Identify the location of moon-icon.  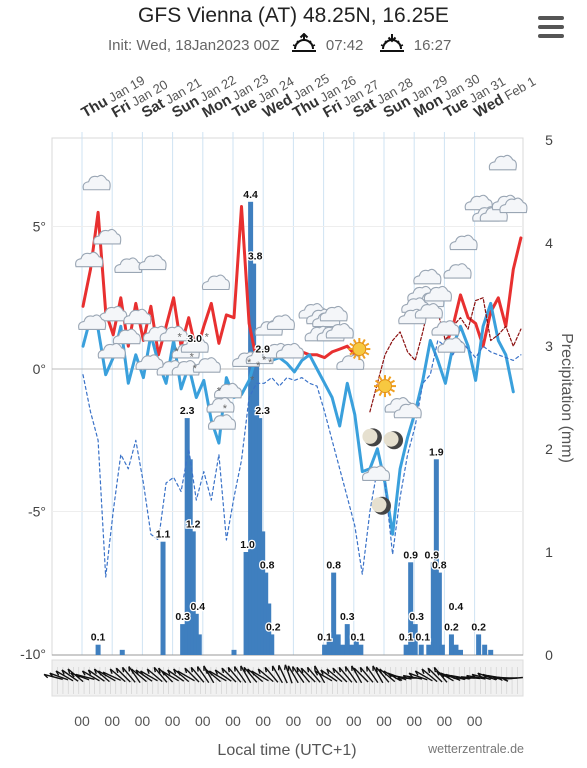
(372, 437).